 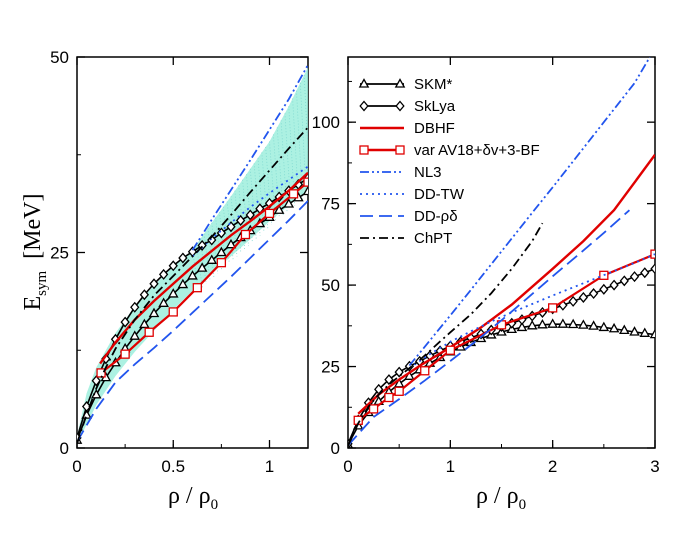 What do you see at coordinates (249, 157) in the screenshot?
I see `series-line-nl3` at bounding box center [249, 157].